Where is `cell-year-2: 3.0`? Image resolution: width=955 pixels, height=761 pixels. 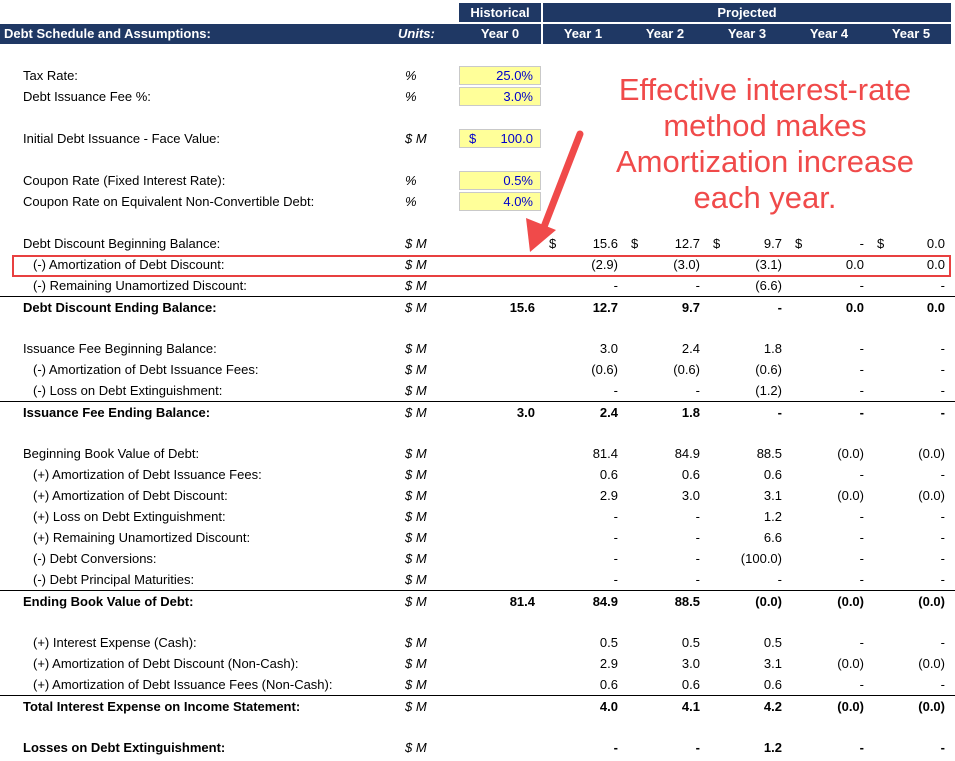 cell-year-2: 3.0 is located at coordinates (690, 495).